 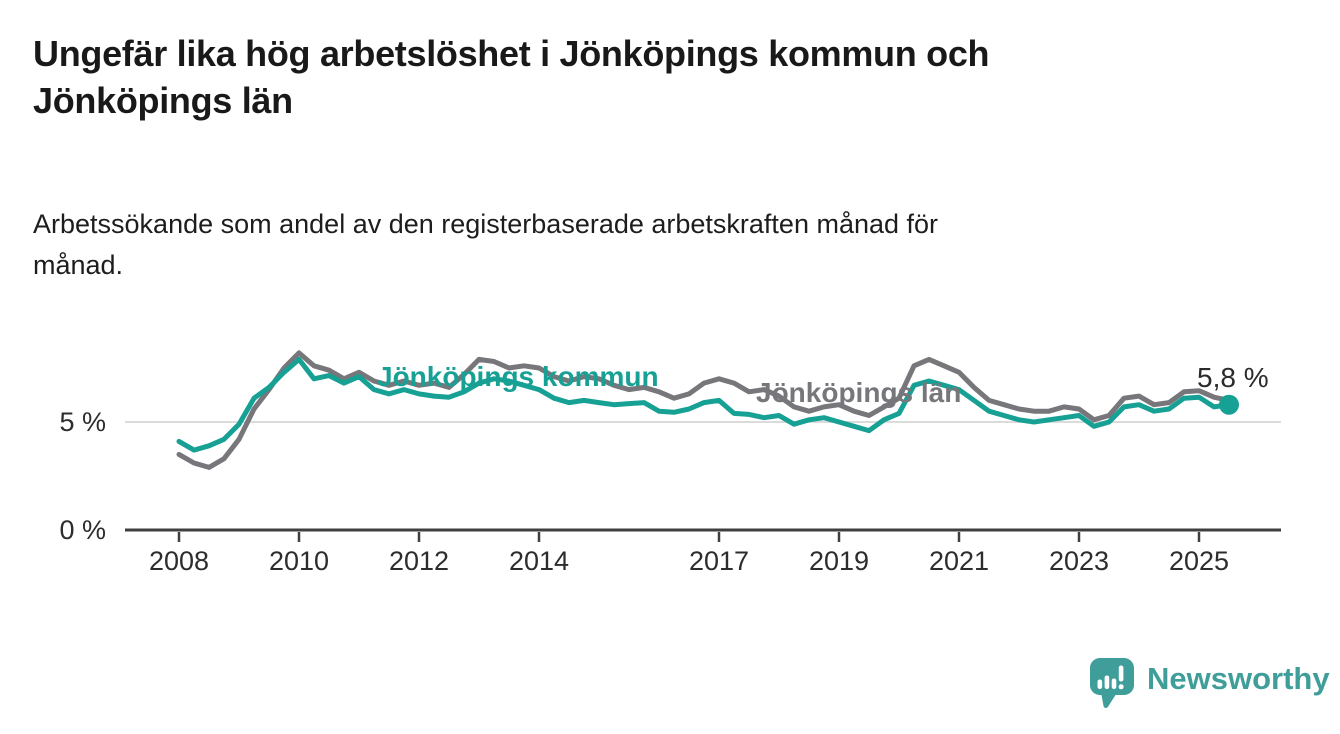 I want to click on title-line-2: Jönköpings län, so click(x=163, y=100).